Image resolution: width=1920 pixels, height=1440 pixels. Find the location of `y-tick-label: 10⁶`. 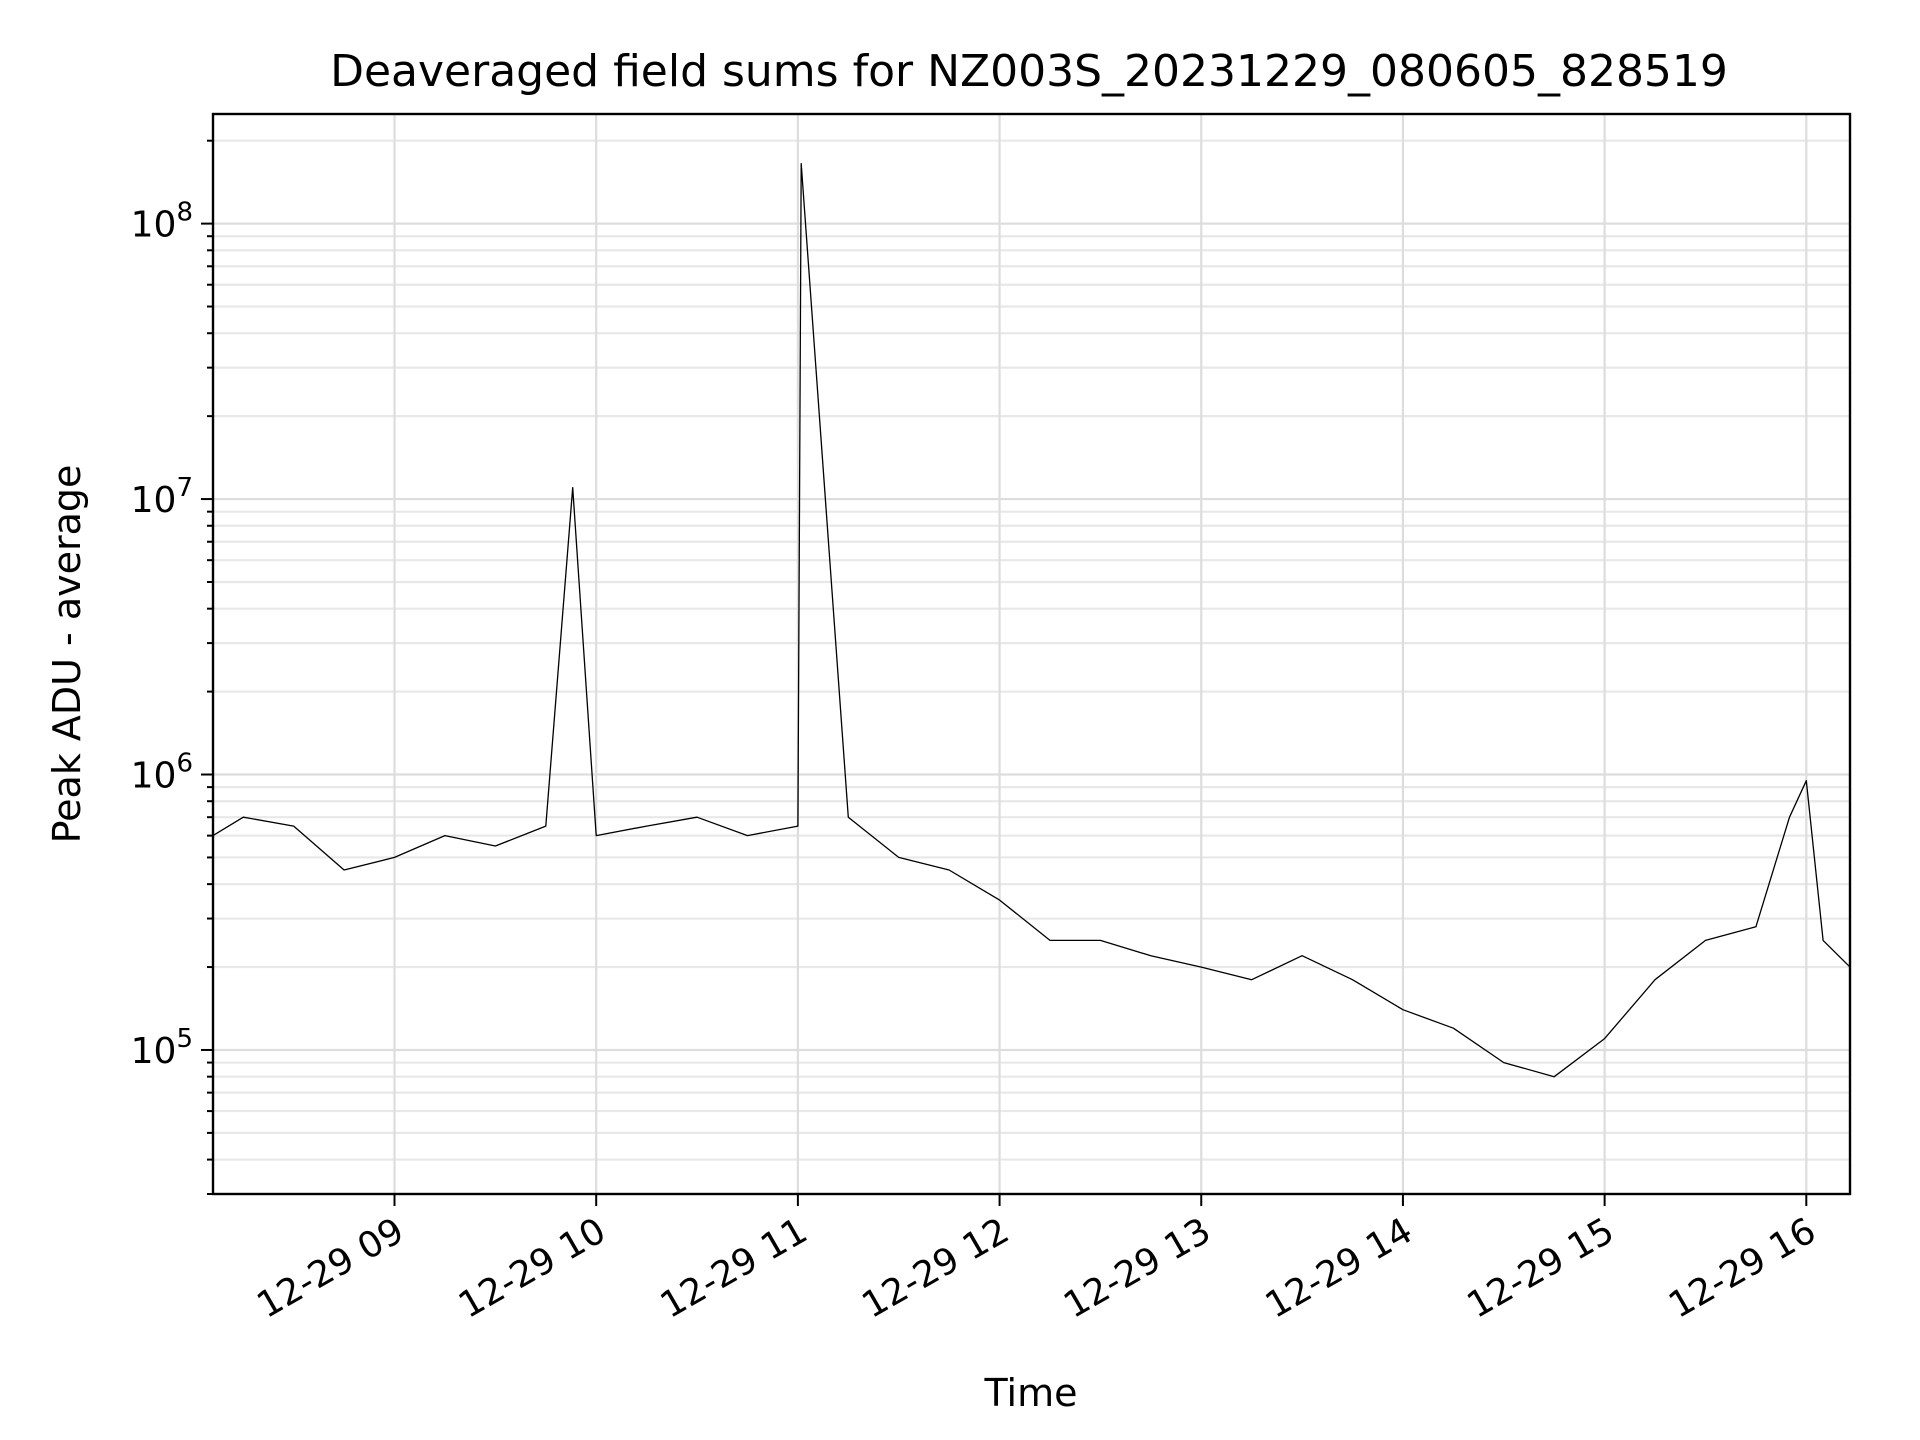

y-tick-label: 10⁶ is located at coordinates (162, 773).